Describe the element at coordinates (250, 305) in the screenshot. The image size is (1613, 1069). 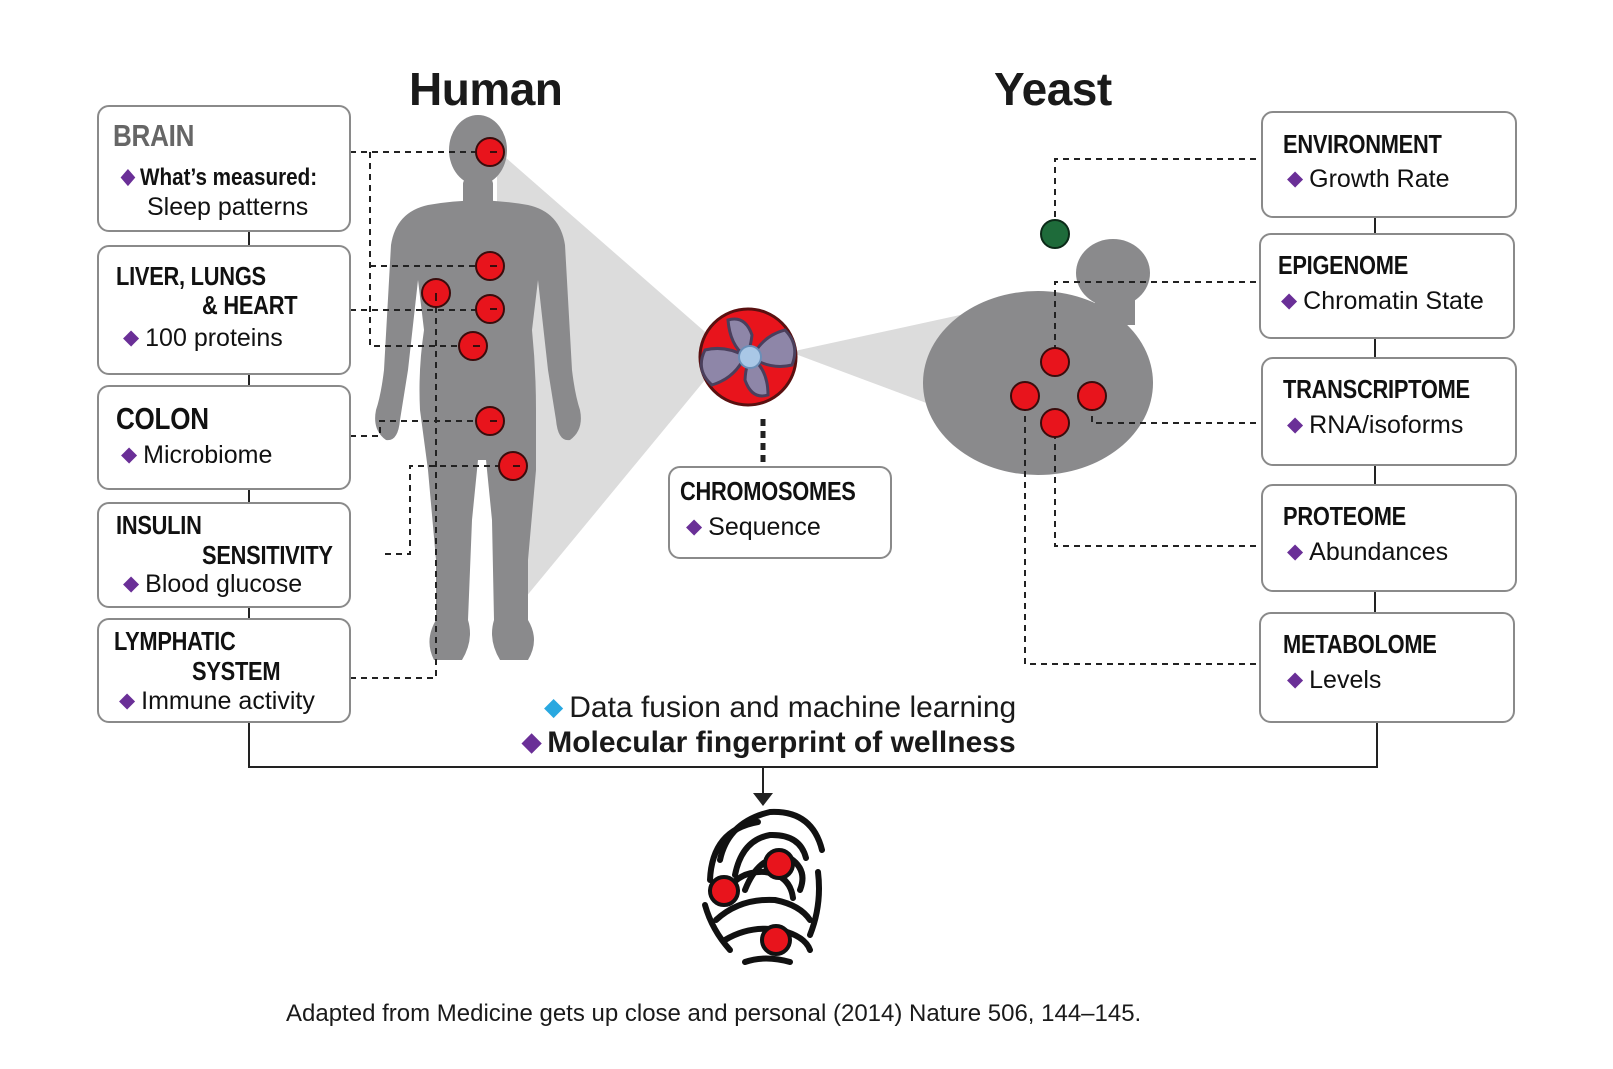
I see `organs-heading-2: & HEART` at that location.